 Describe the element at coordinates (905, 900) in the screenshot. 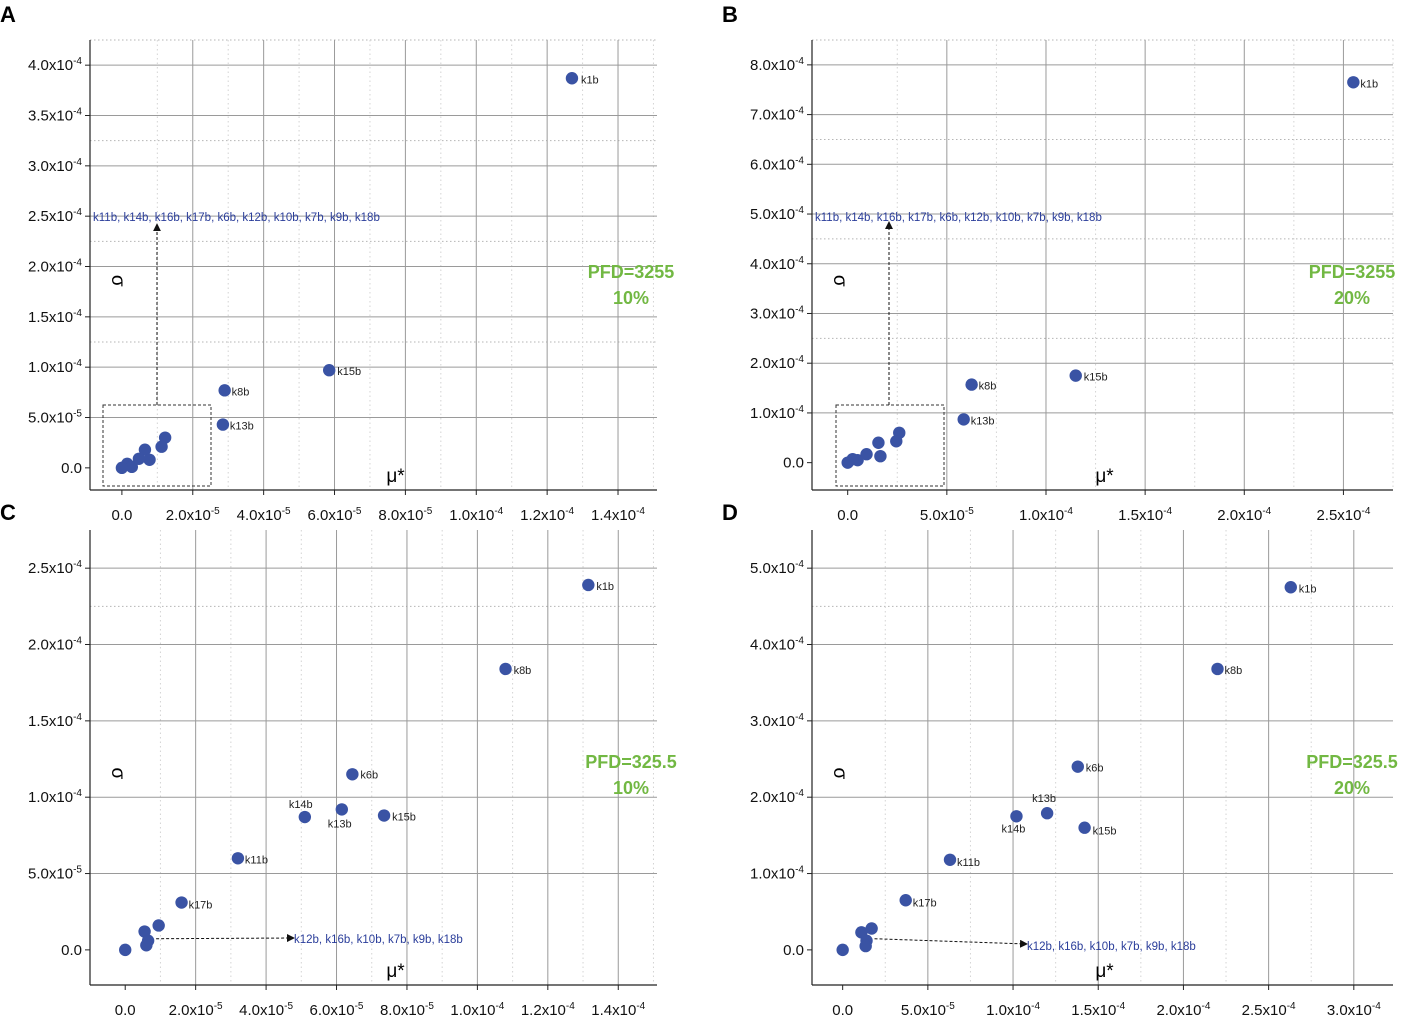

I see `data-point-k17b` at that location.